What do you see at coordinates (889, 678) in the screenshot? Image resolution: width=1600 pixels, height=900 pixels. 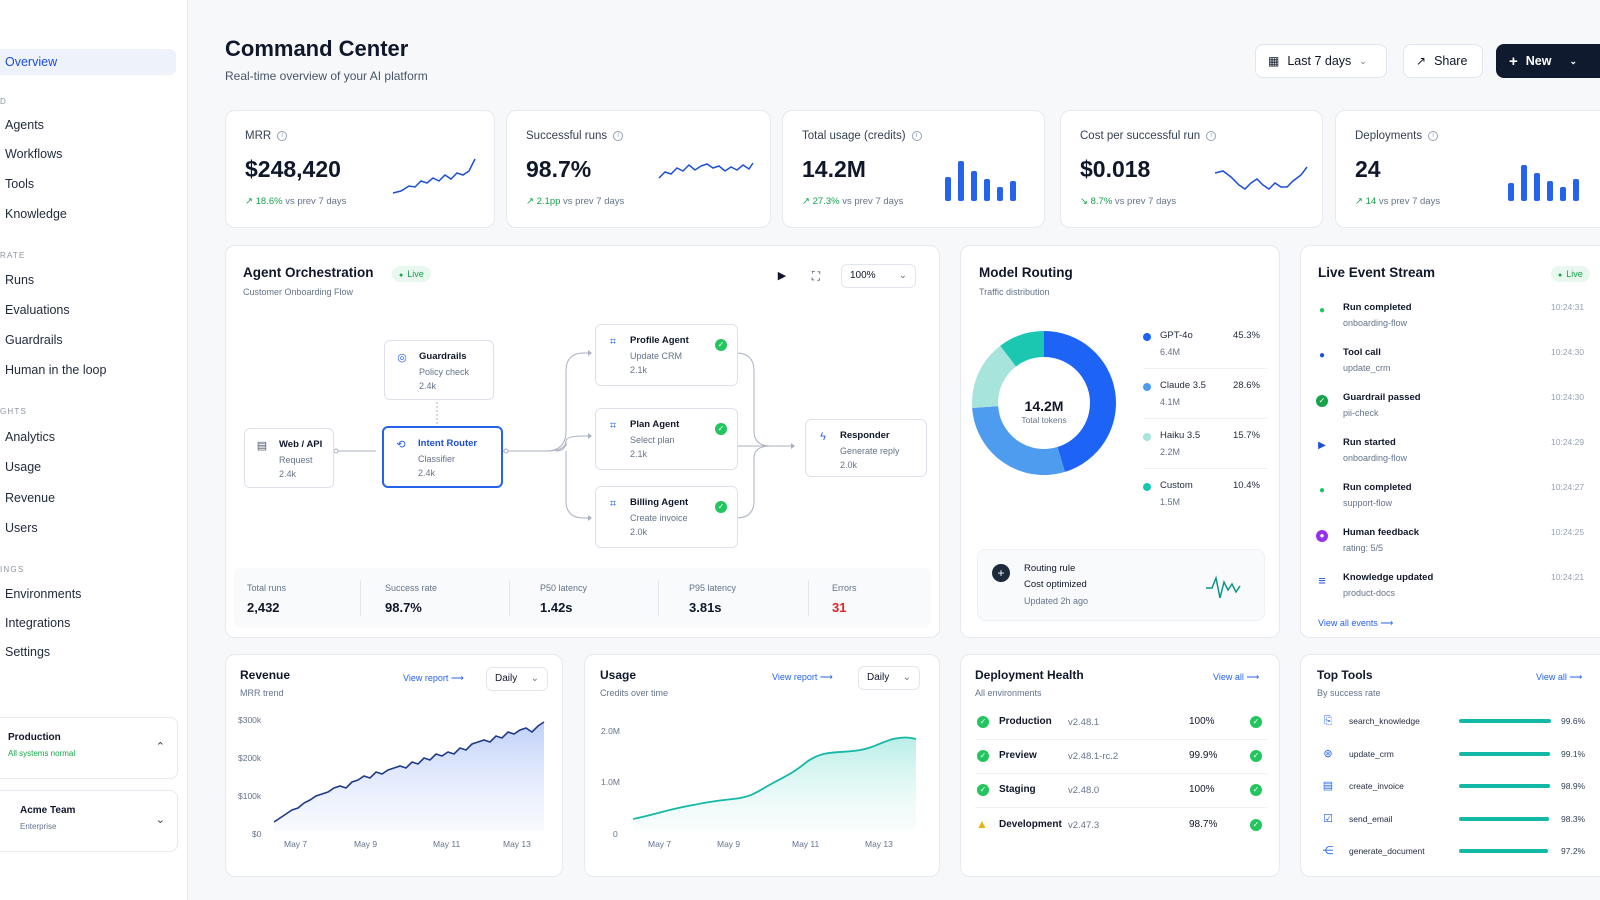 I see `usage-period-select: Daily ⌄` at bounding box center [889, 678].